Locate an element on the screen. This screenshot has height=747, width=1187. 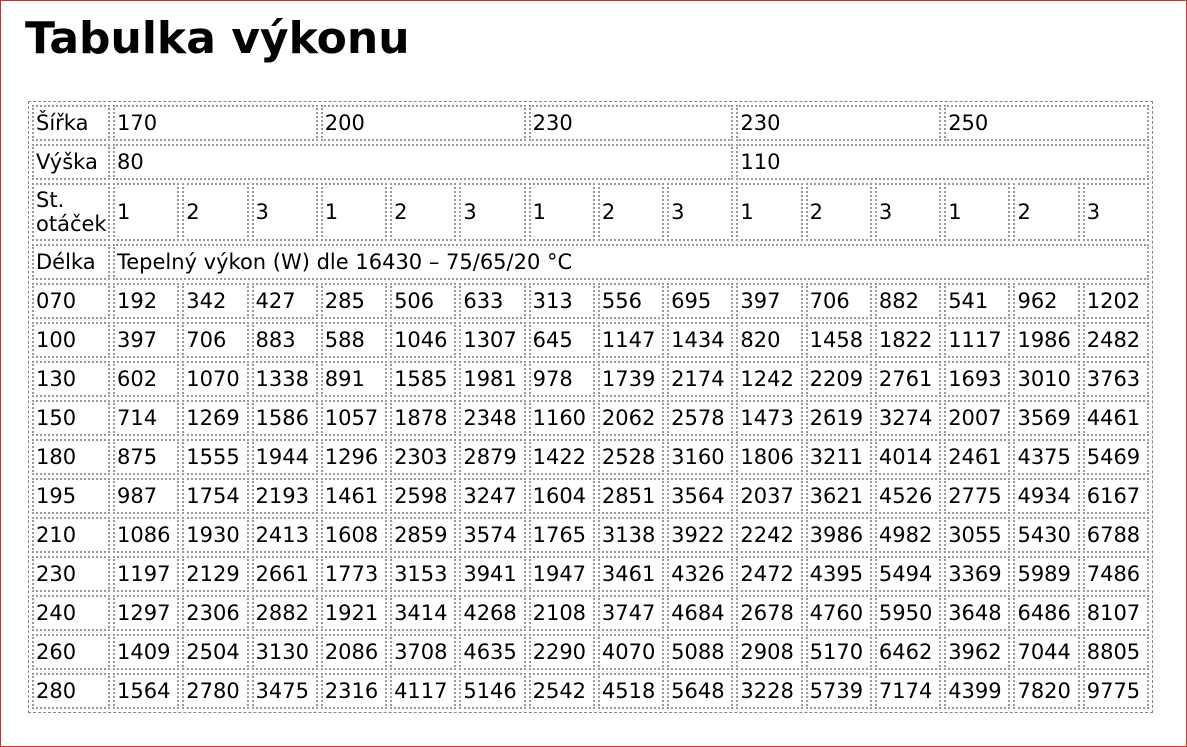
table-cell: 875 is located at coordinates (146, 457).